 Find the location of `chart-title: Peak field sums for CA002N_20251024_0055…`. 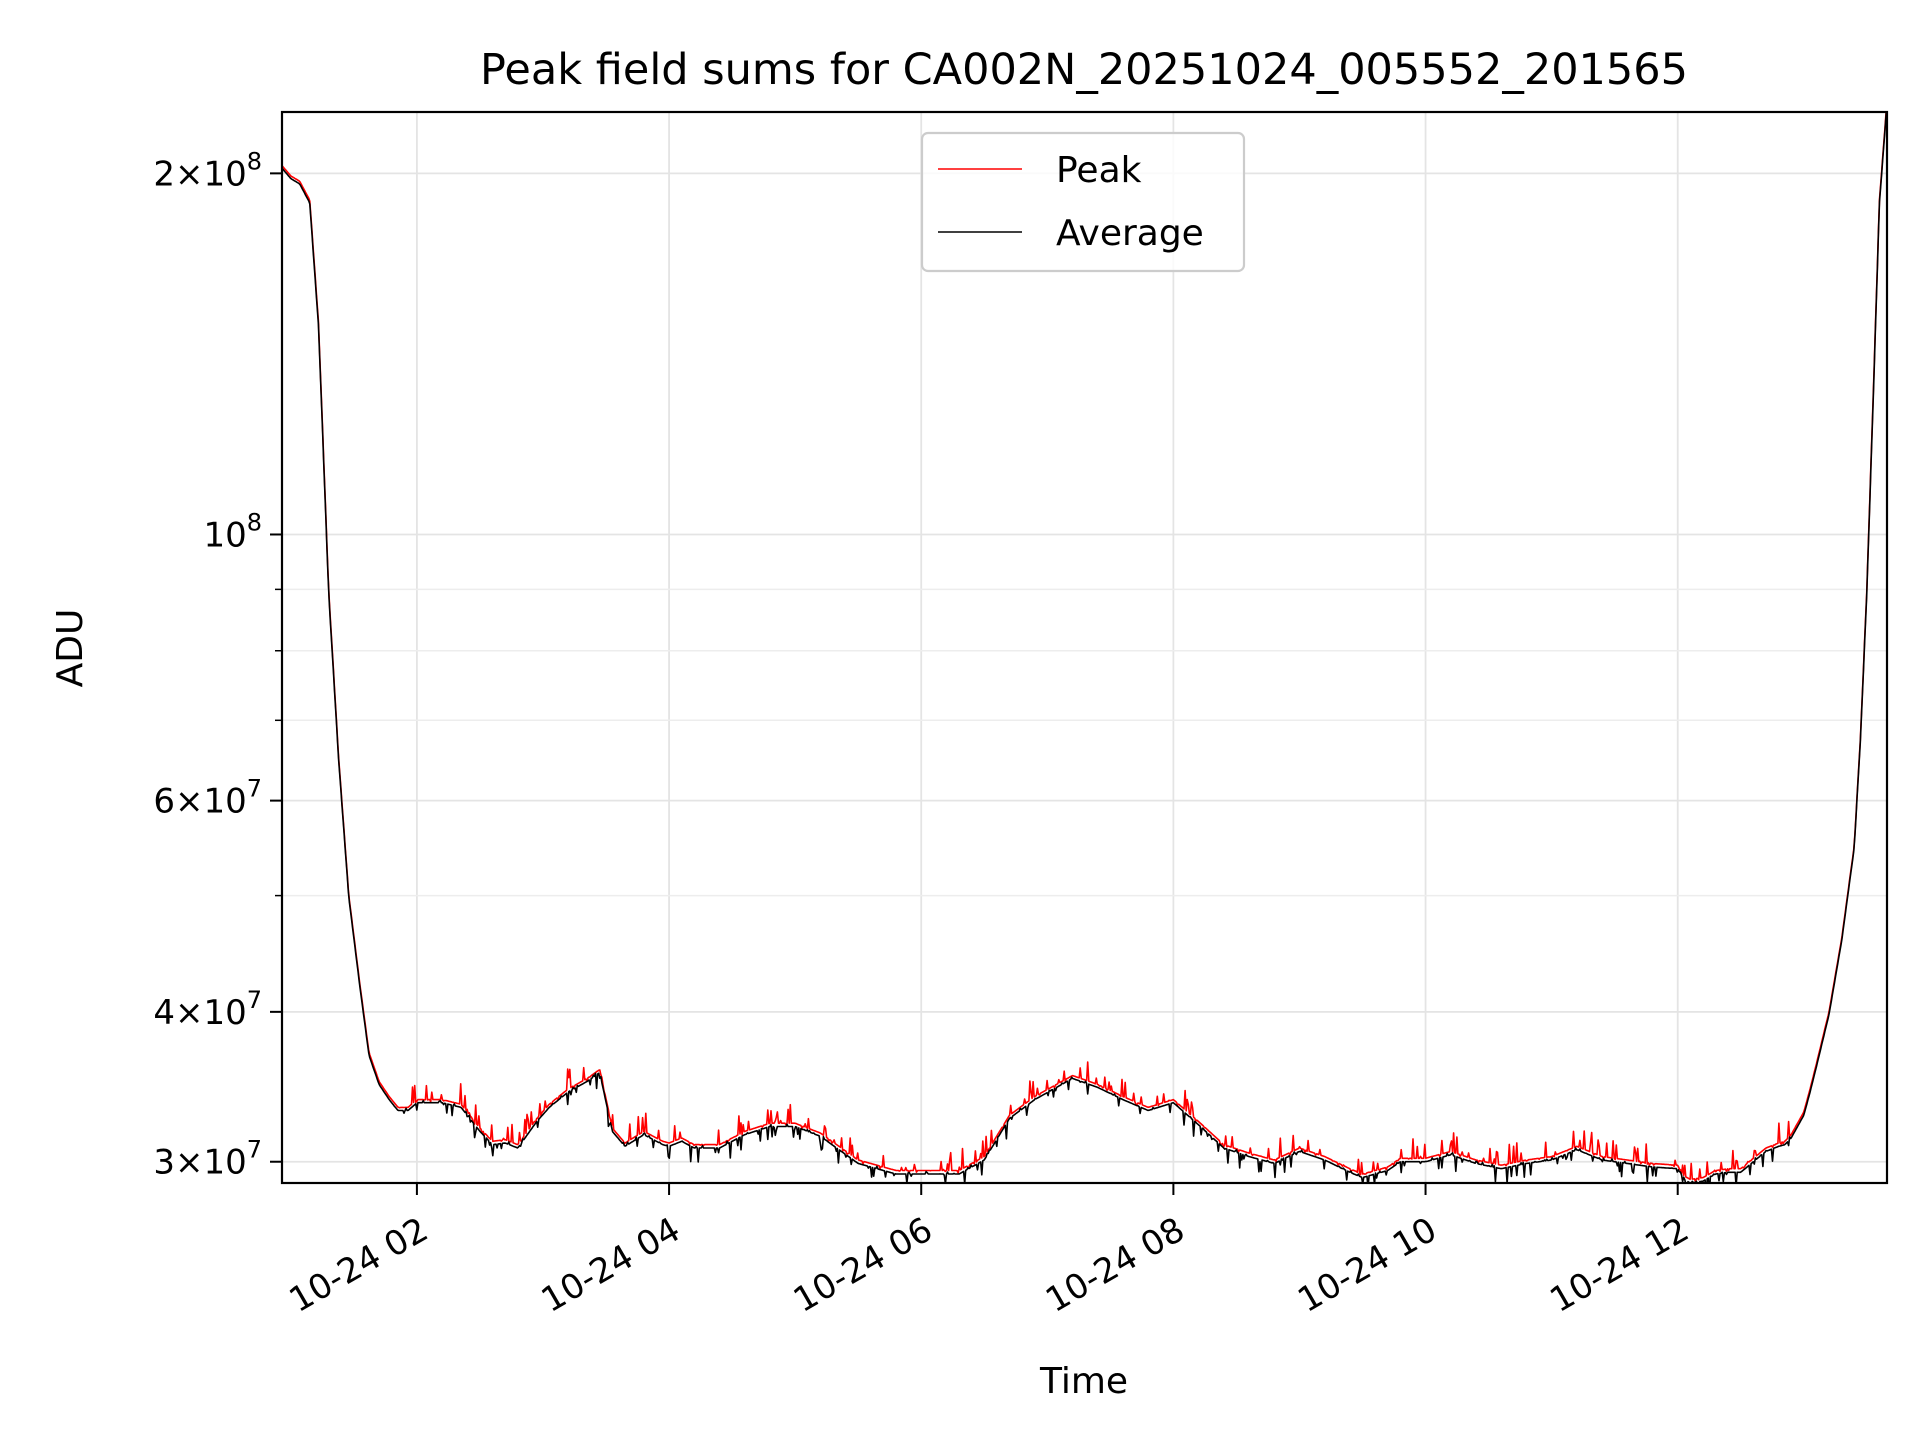

chart-title: Peak field sums for CA002N_20251024_0055… is located at coordinates (1084, 70).